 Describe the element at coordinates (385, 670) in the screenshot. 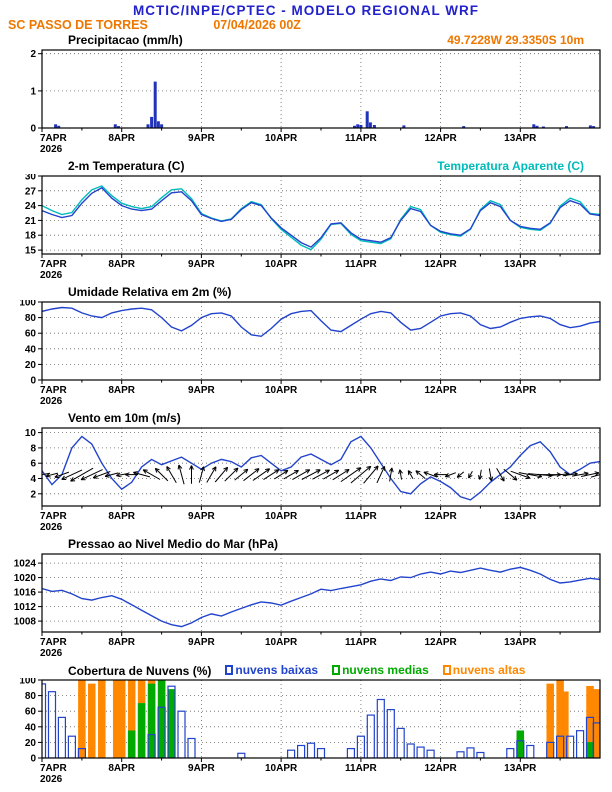

I see `mid-clouds-label: nuvens medias` at that location.